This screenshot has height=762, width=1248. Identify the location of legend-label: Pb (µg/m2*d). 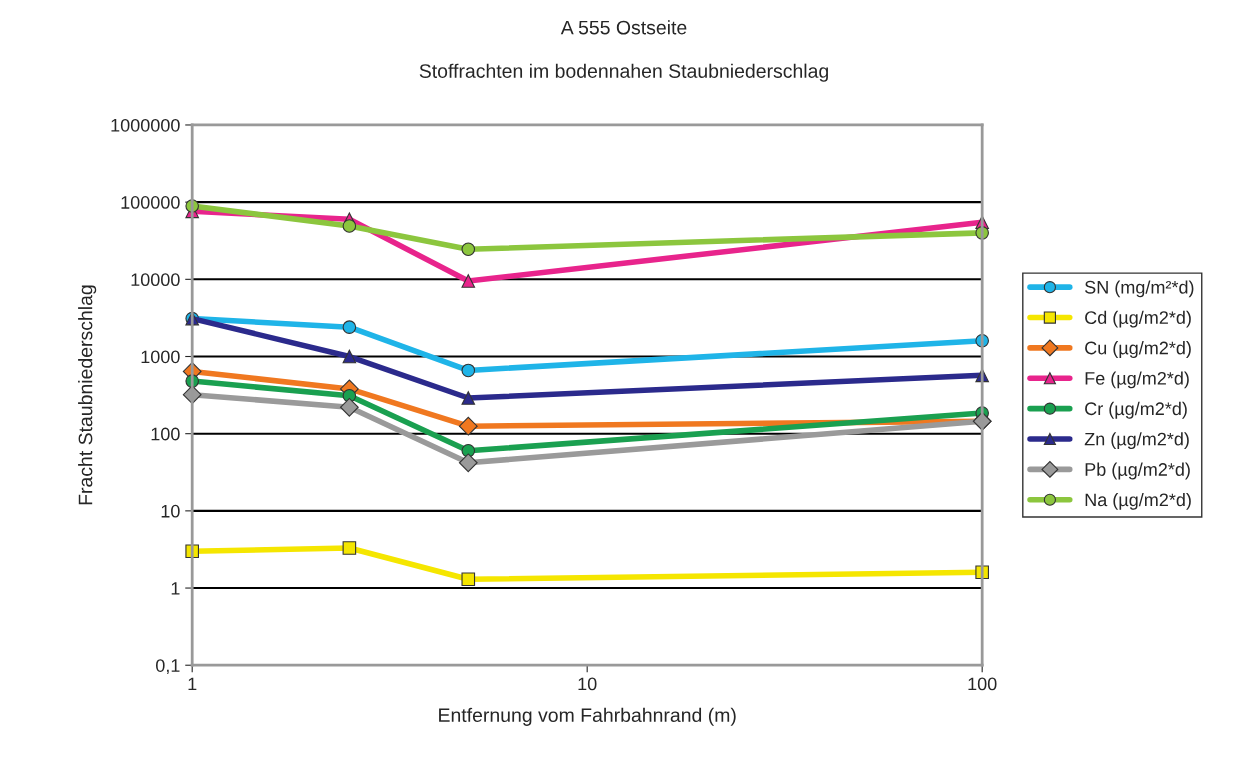
(1137, 471).